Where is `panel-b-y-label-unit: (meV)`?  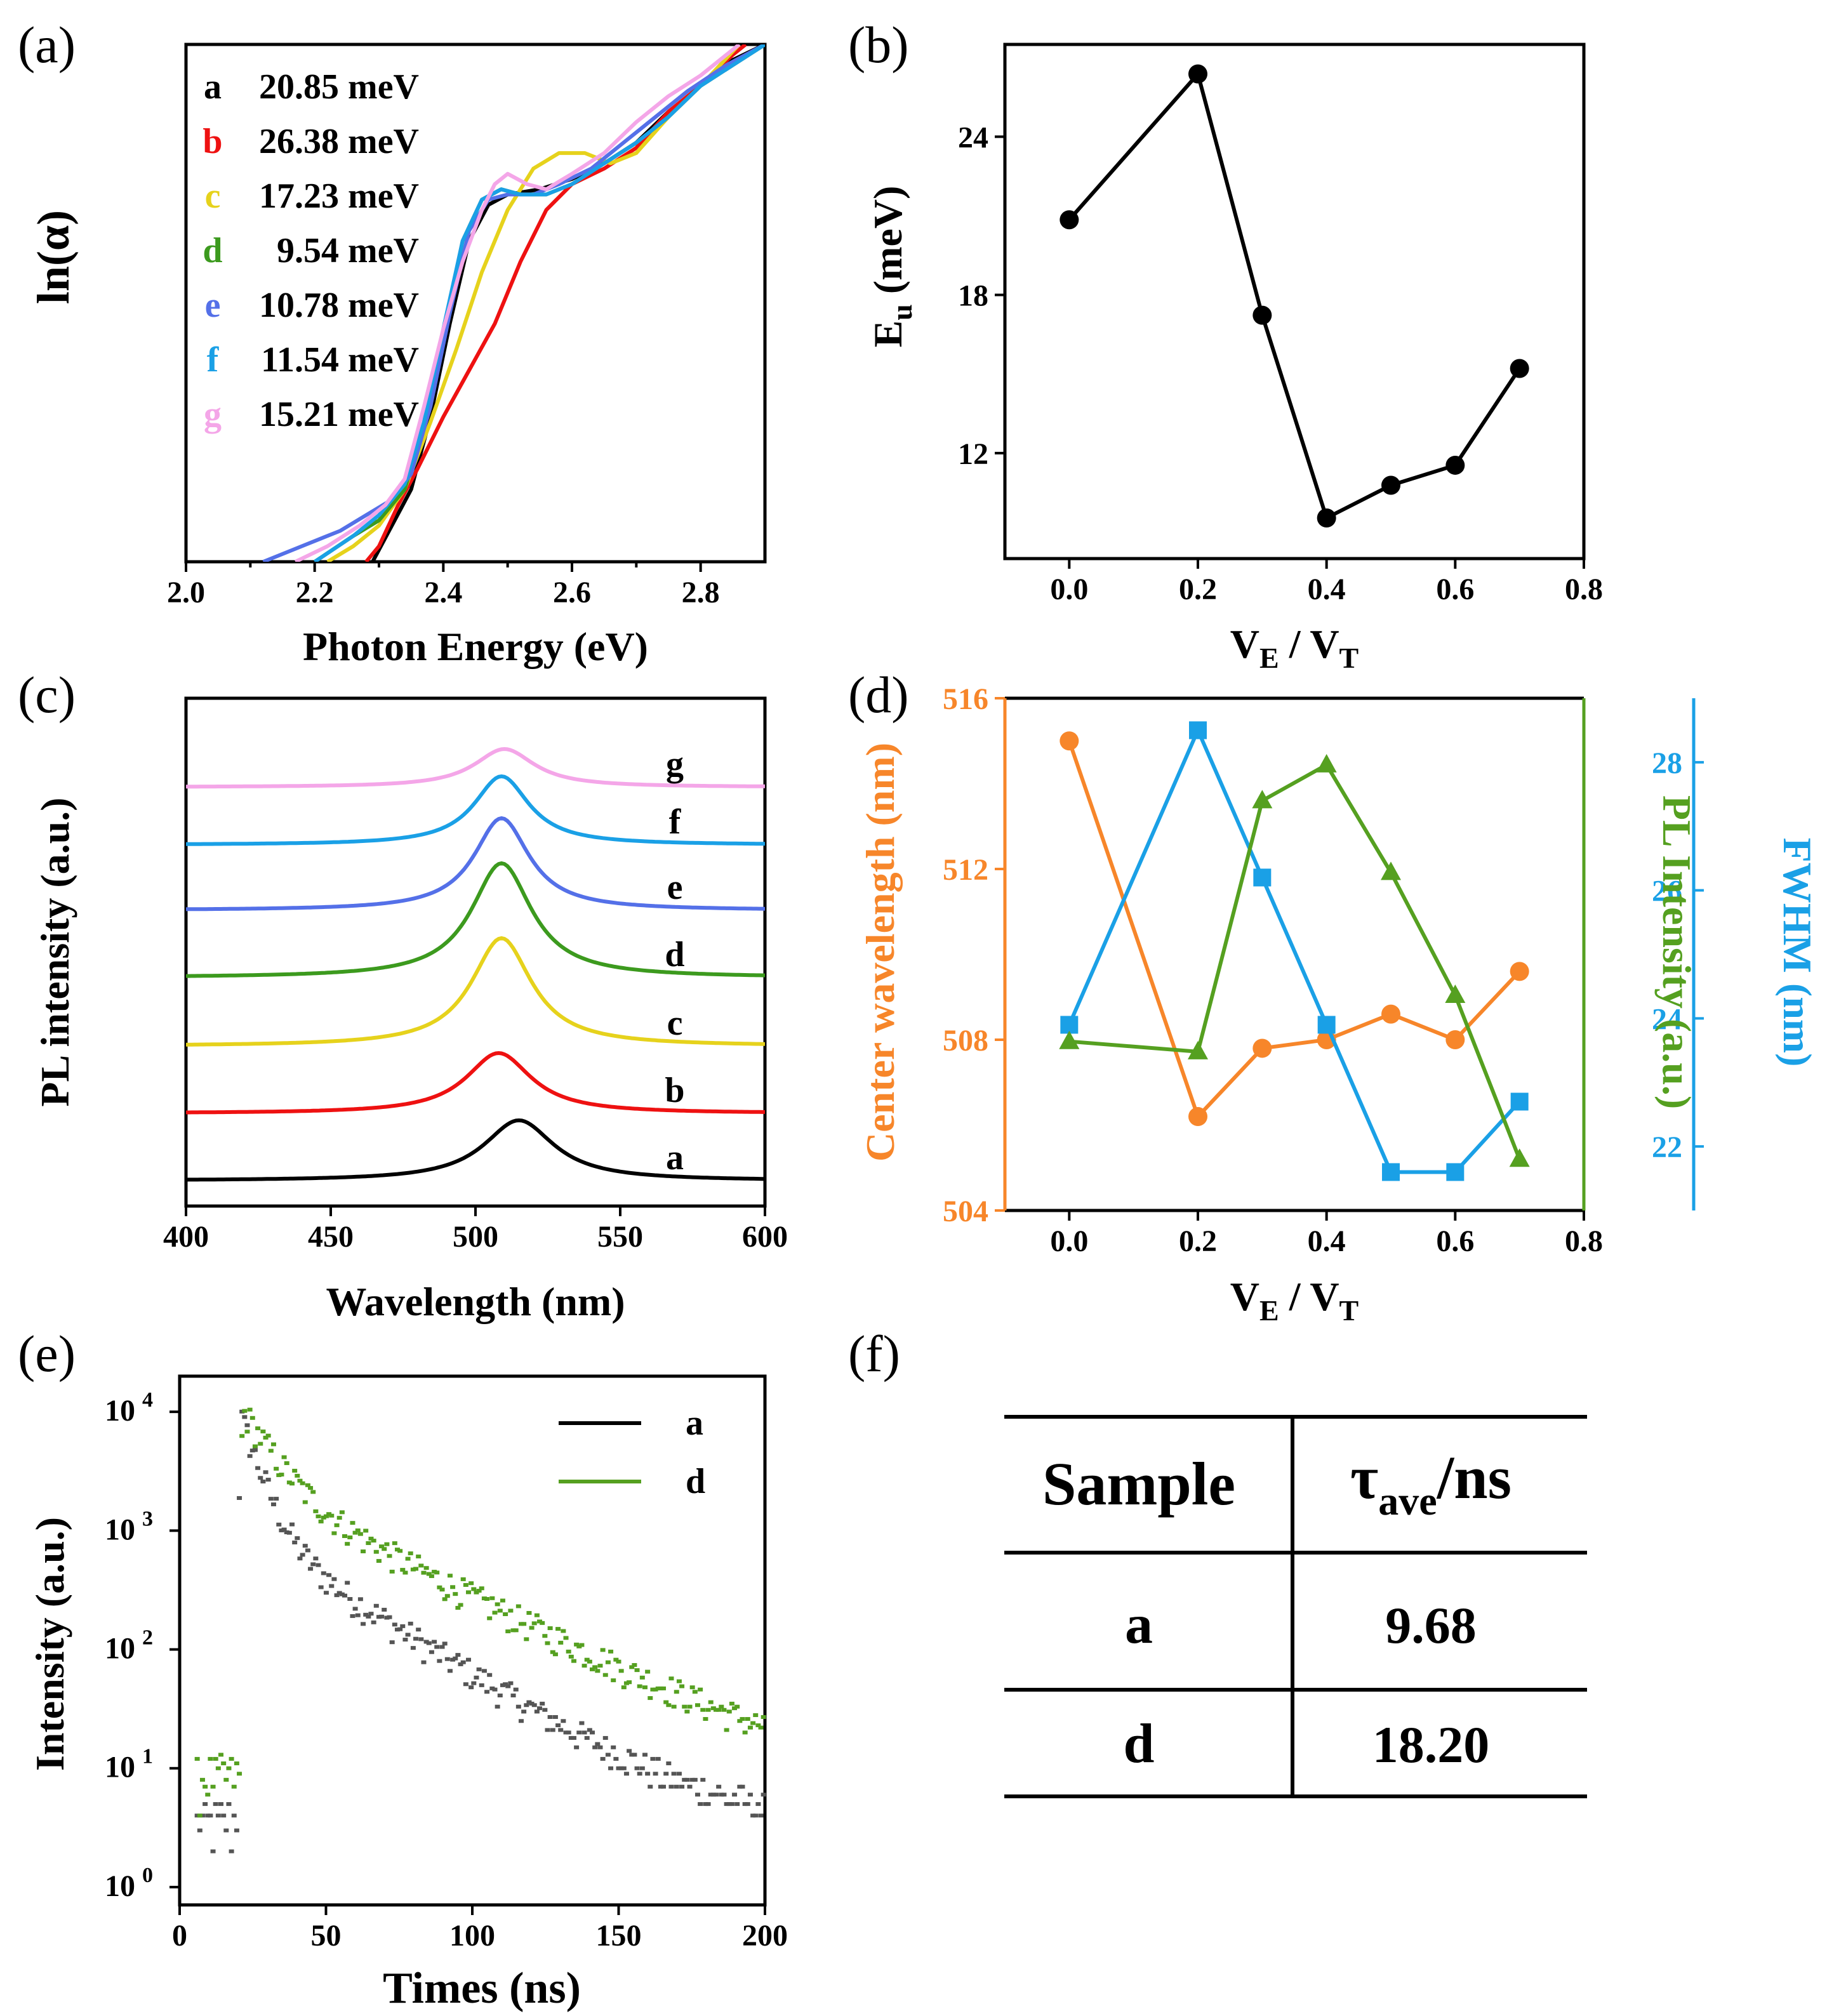
panel-b-y-label-unit: (meV) is located at coordinates (887, 245).